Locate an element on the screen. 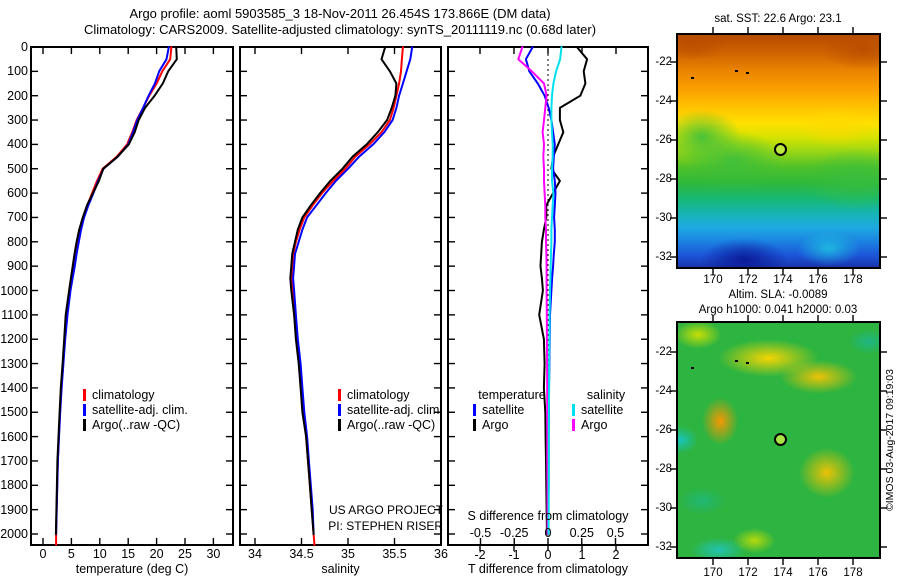 The image size is (900, 580). temperature-tick-label: 30 is located at coordinates (213, 554).